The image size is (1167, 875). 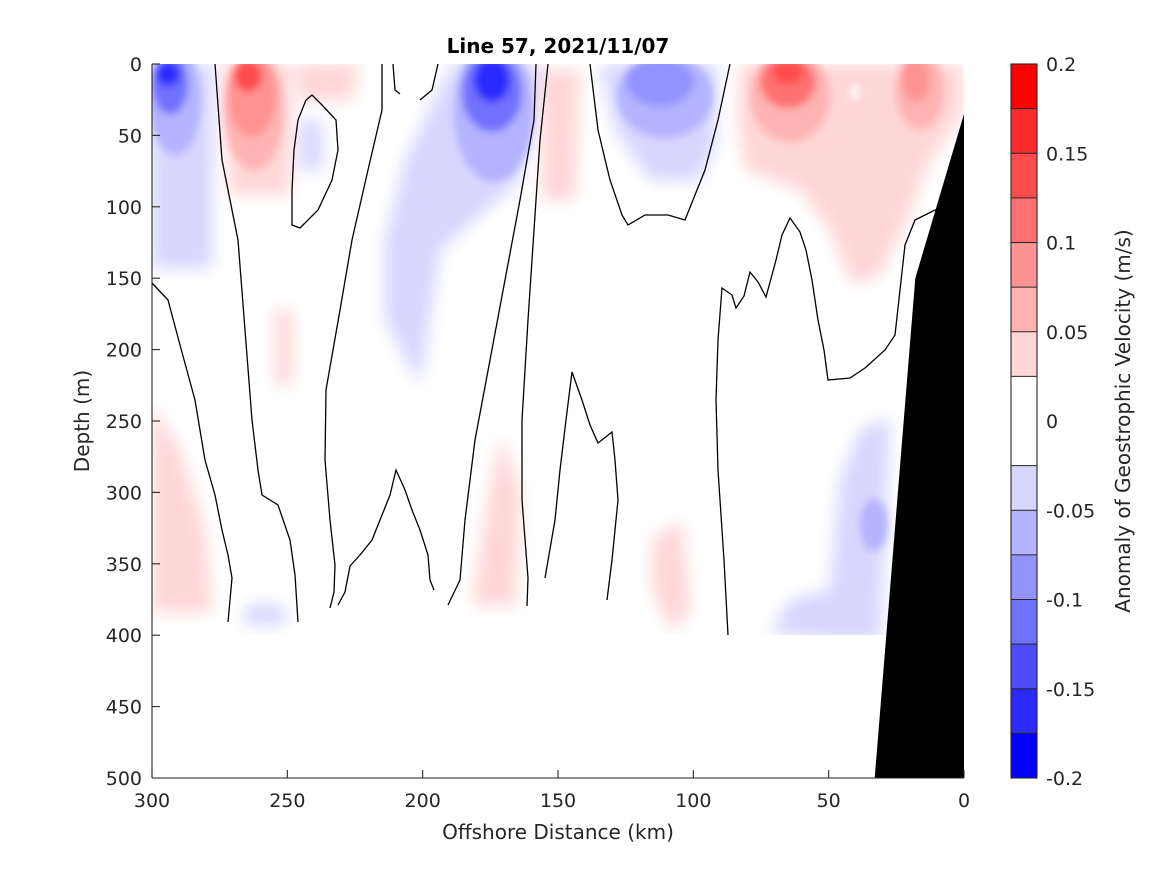 I want to click on colorbar-tick-label: -0.1, so click(x=1064, y=601).